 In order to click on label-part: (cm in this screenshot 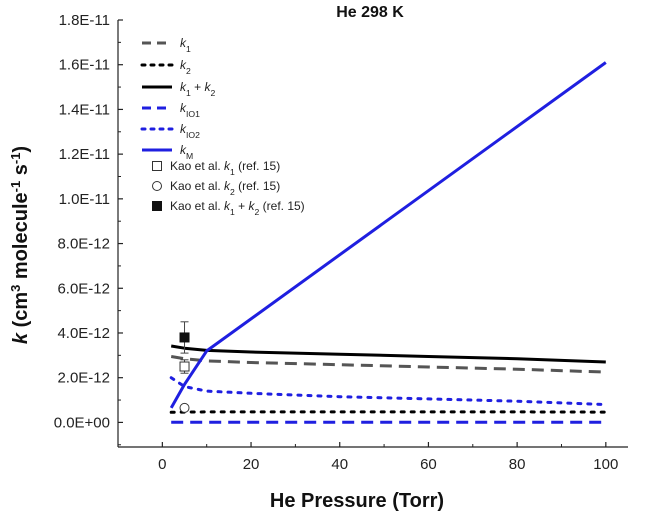, I will do `click(21, 312)`.